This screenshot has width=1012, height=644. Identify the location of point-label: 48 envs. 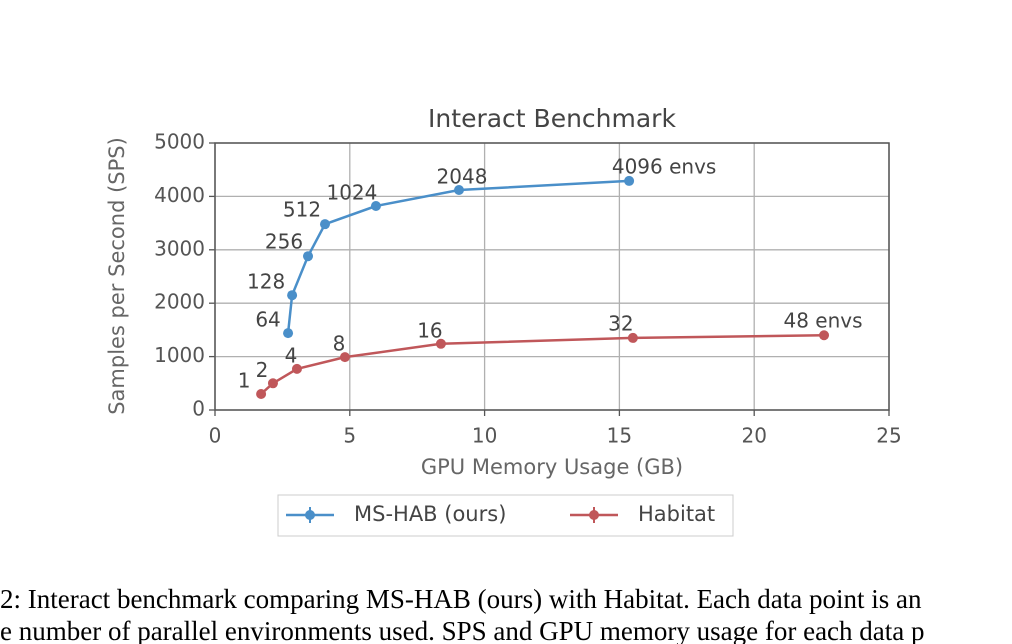
(823, 321).